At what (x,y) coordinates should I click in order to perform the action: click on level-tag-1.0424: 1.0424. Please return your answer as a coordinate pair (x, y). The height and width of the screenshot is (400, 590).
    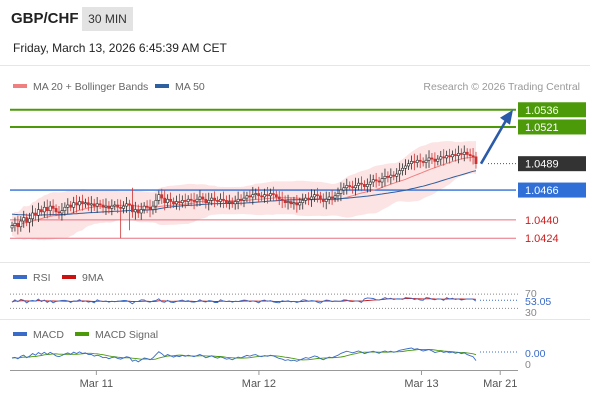
    Looking at the image, I should click on (542, 239).